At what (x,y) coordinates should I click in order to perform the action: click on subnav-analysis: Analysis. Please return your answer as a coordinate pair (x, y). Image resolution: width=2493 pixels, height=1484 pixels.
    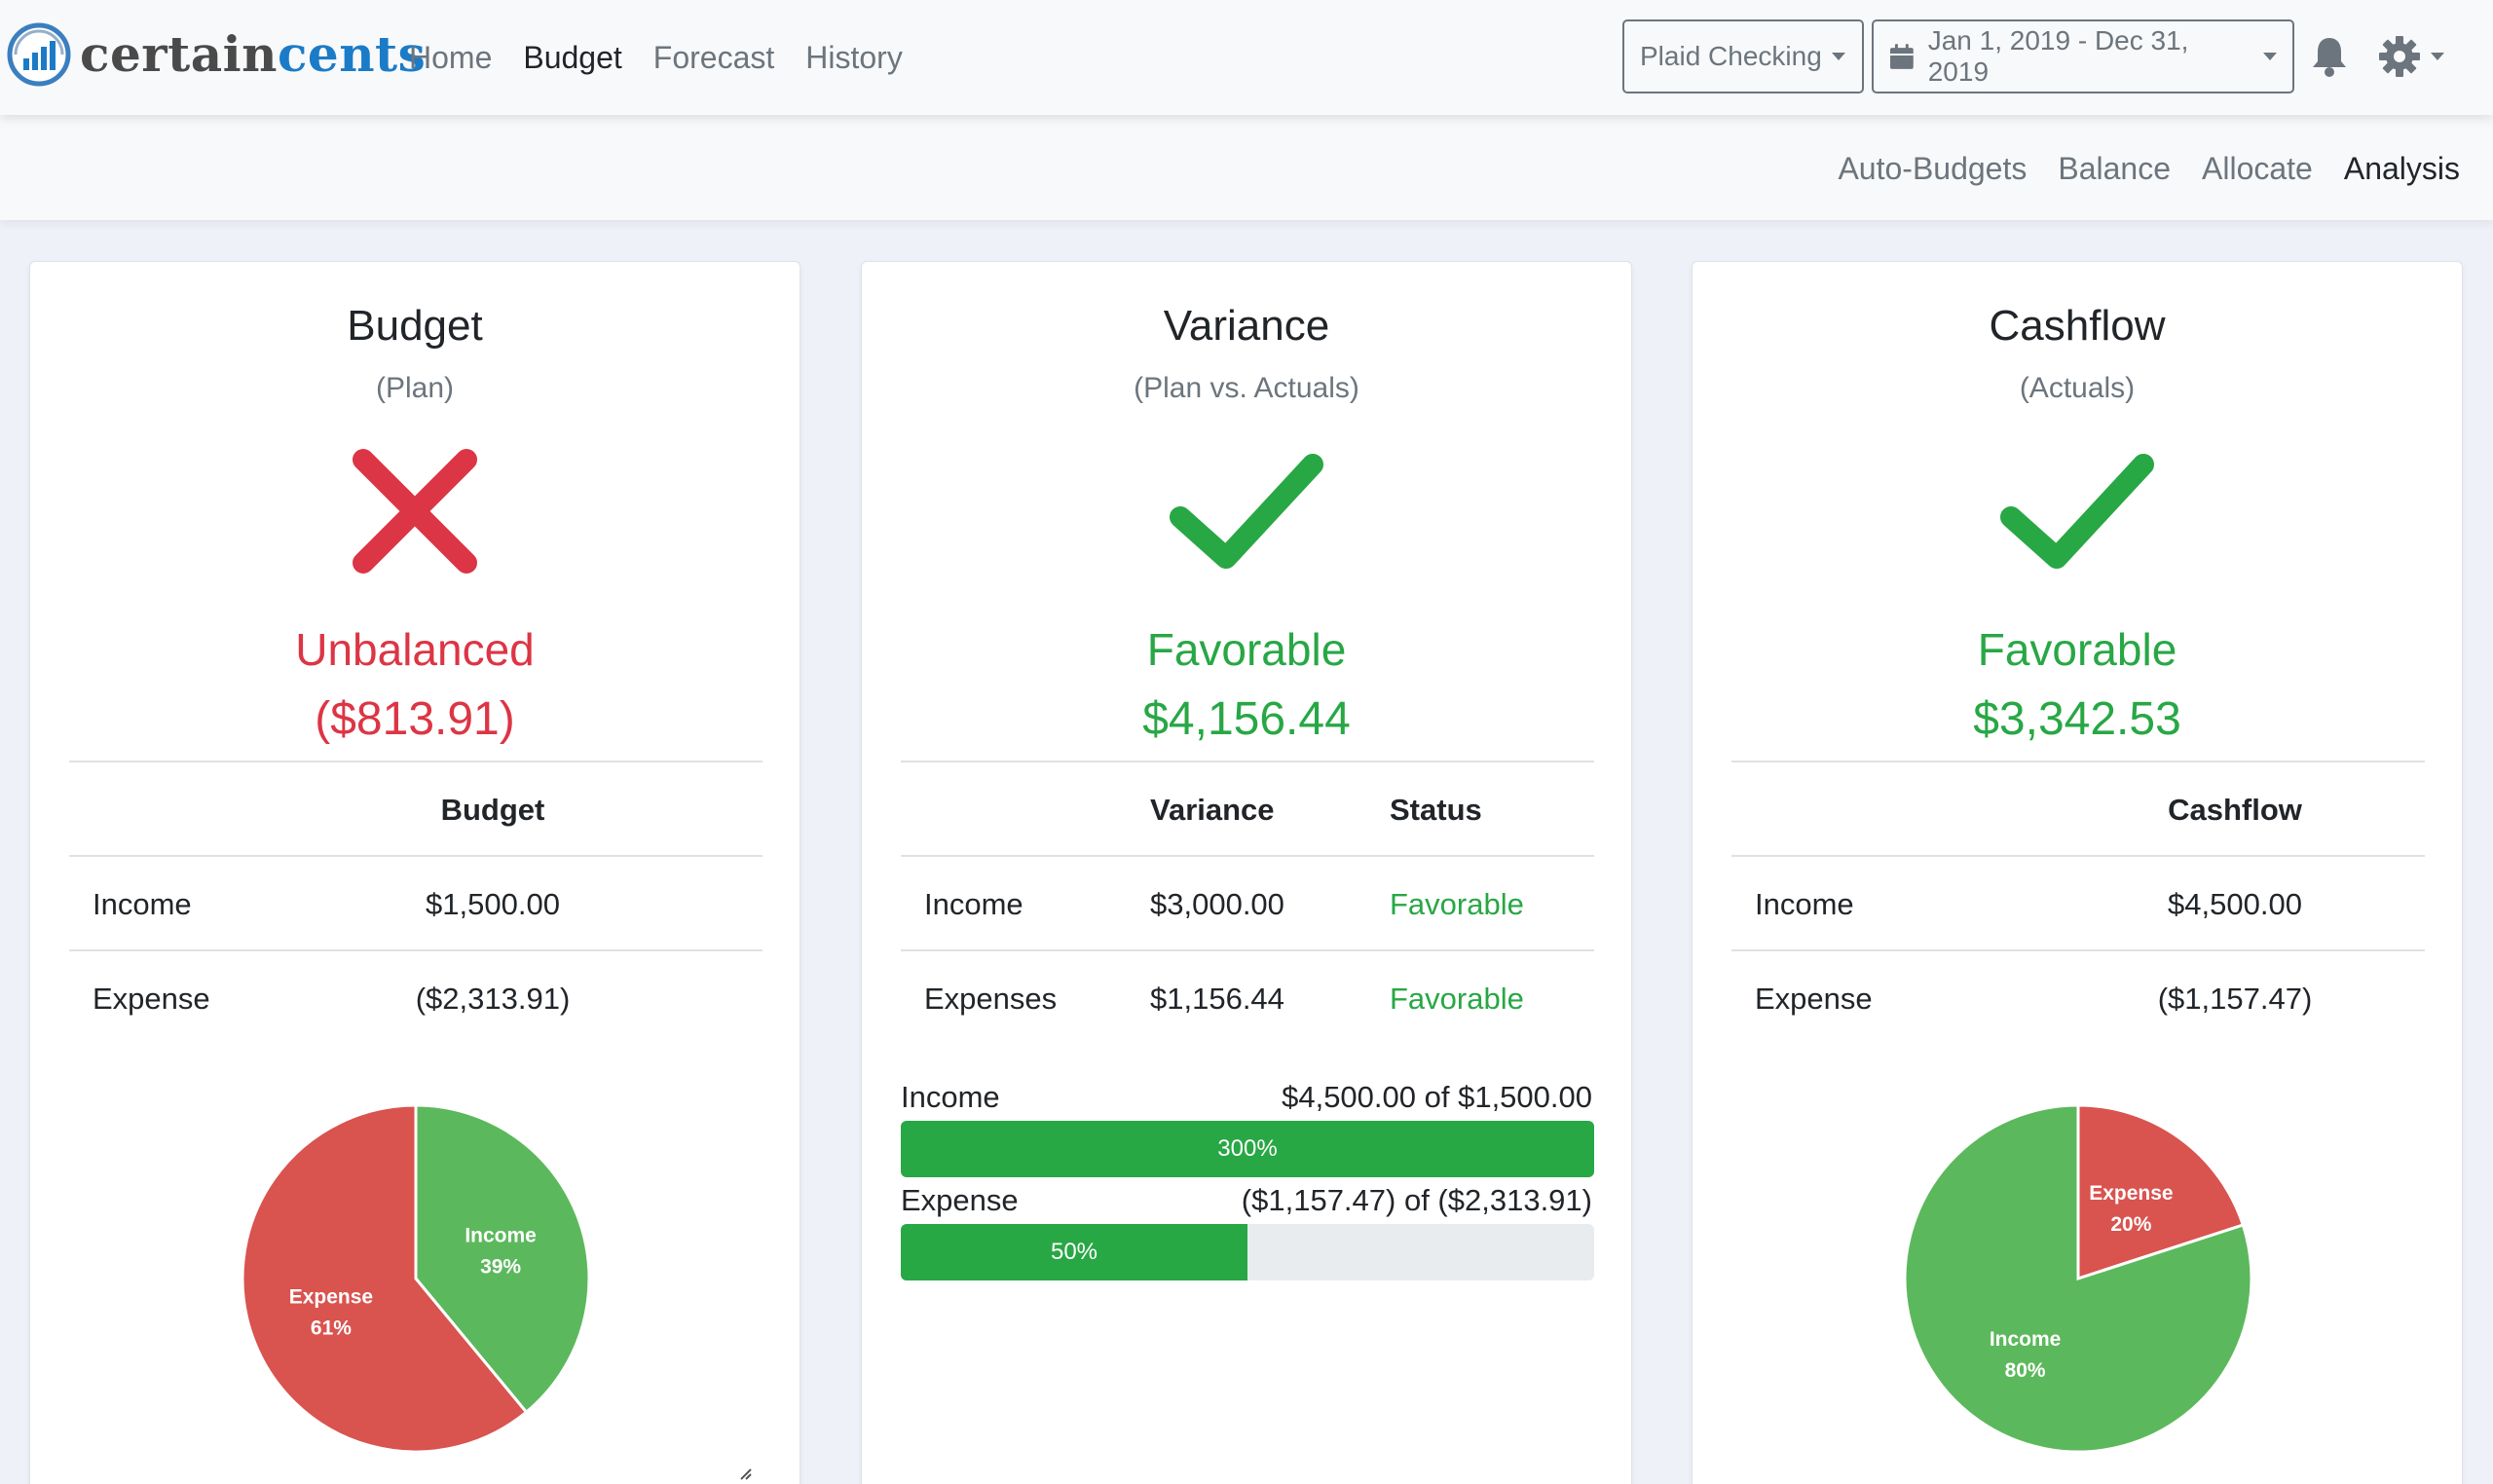
    Looking at the image, I should click on (2402, 168).